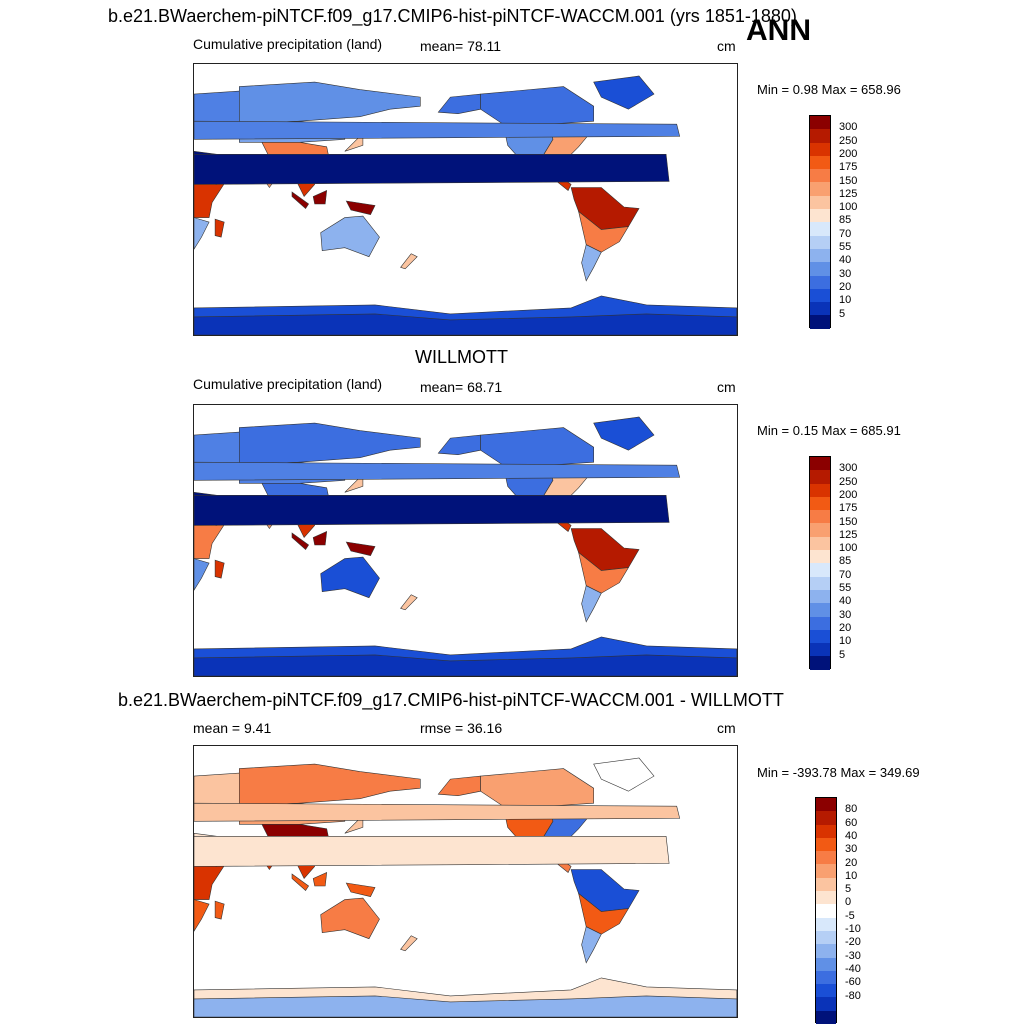 Image resolution: width=1024 pixels, height=1024 pixels. Describe the element at coordinates (465, 546) in the screenshot. I see `panel2-map-graphic` at that location.